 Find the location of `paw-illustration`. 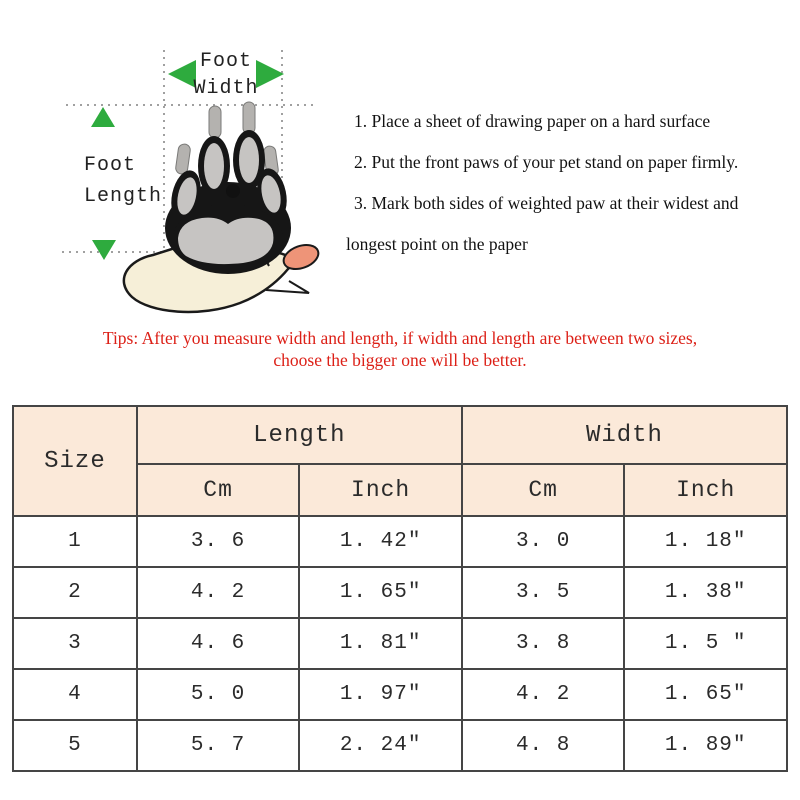

paw-illustration is located at coordinates (228, 187).